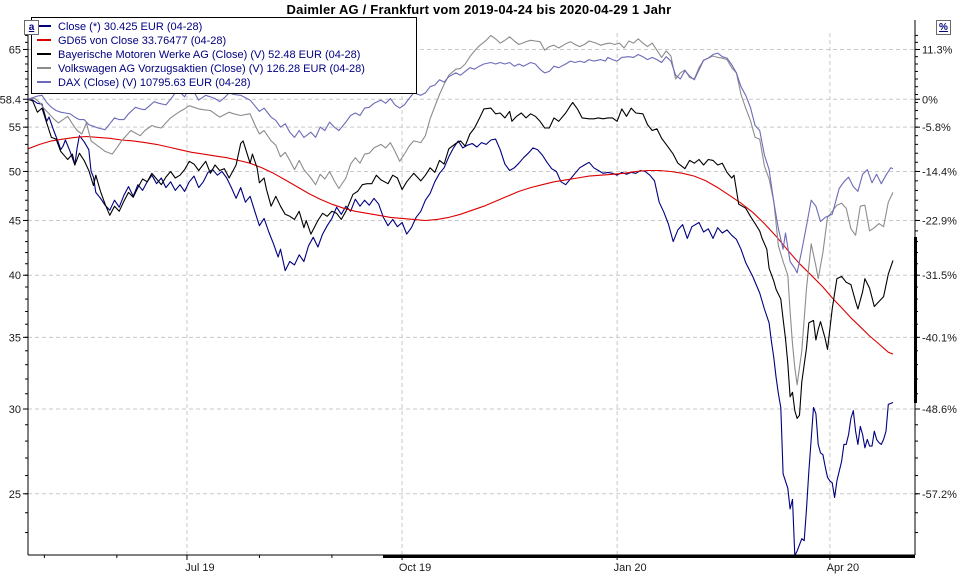 The image size is (958, 575). I want to click on vertical-scrollbar-thumb, so click(915, 320).